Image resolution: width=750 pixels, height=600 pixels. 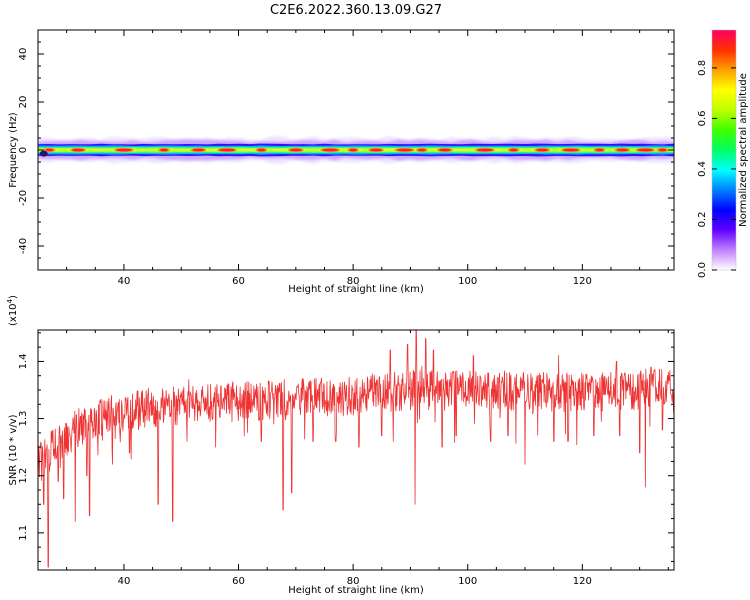 What do you see at coordinates (702, 118) in the screenshot?
I see `colorbar-tick-label: 0.6` at bounding box center [702, 118].